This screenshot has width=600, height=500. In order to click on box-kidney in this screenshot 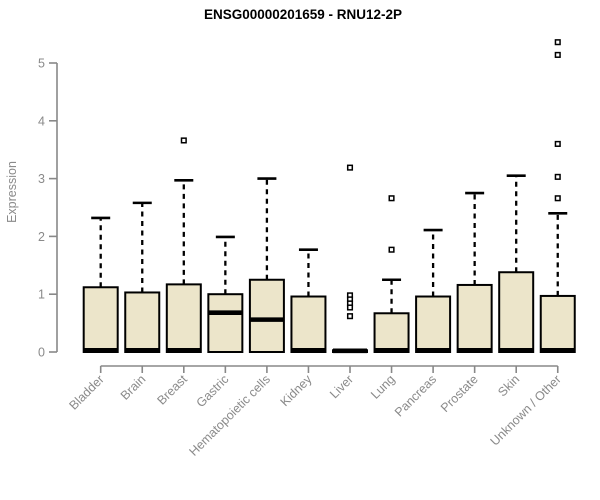, I will do `click(308, 300)`.